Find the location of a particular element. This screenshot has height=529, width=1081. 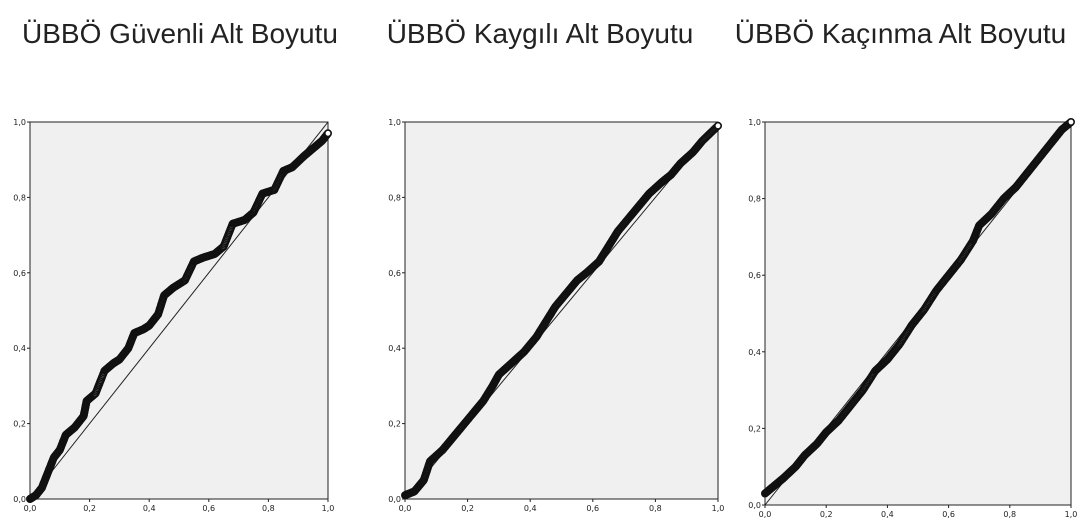

chart-title: ÜBBÖ Güvenli Alt Boyutu is located at coordinates (180, 33).